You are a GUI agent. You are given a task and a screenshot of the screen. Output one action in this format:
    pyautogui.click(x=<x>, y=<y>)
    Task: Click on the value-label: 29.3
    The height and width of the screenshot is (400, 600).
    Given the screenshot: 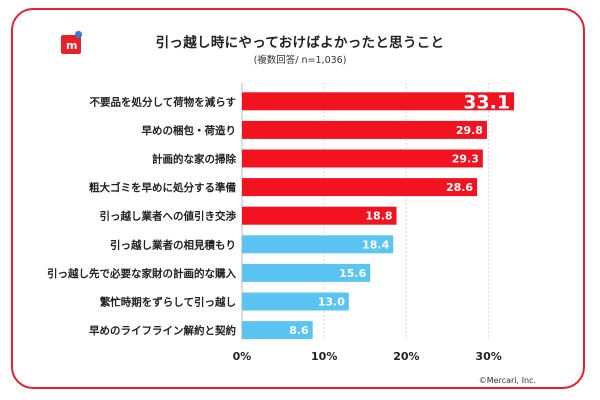 What is the action you would take?
    pyautogui.click(x=465, y=159)
    